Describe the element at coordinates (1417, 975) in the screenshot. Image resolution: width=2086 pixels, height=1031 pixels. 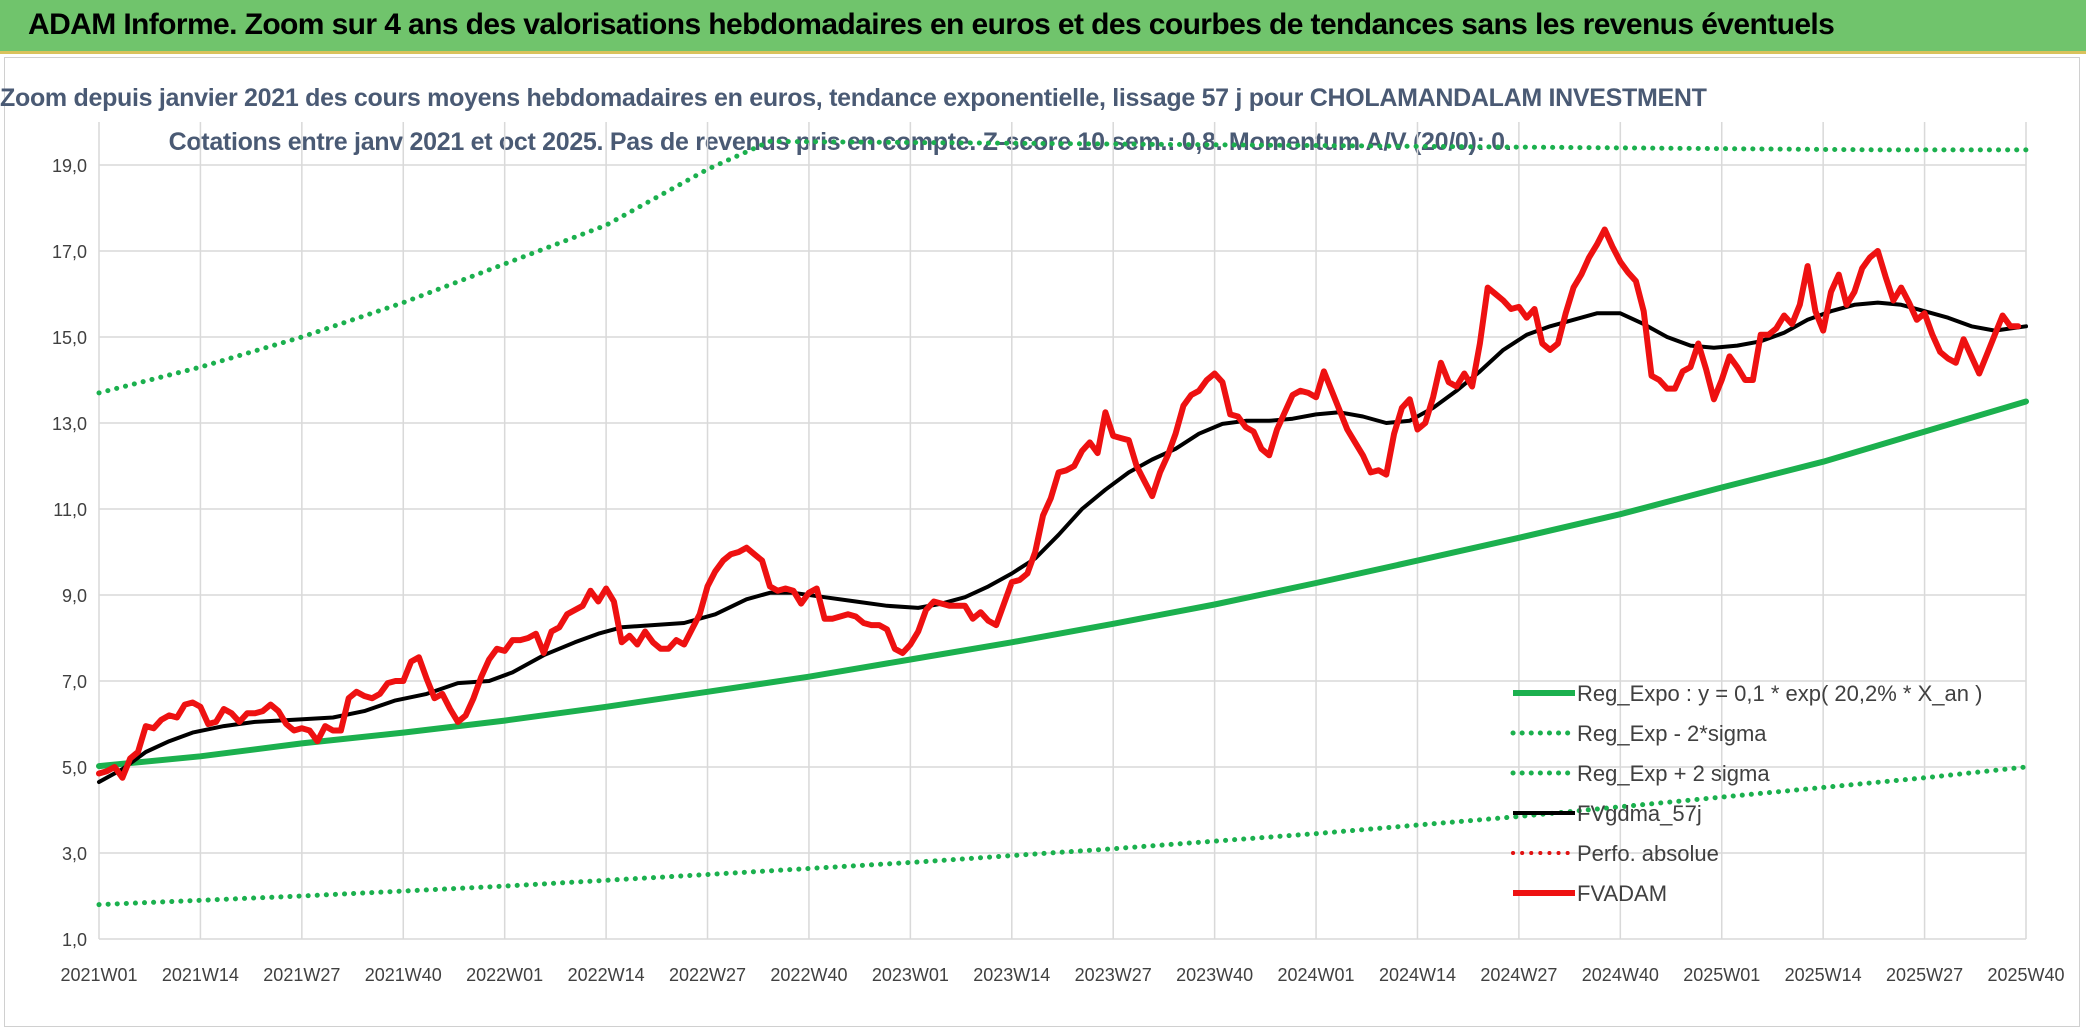
I see `x-tick-label: 2024W14` at that location.